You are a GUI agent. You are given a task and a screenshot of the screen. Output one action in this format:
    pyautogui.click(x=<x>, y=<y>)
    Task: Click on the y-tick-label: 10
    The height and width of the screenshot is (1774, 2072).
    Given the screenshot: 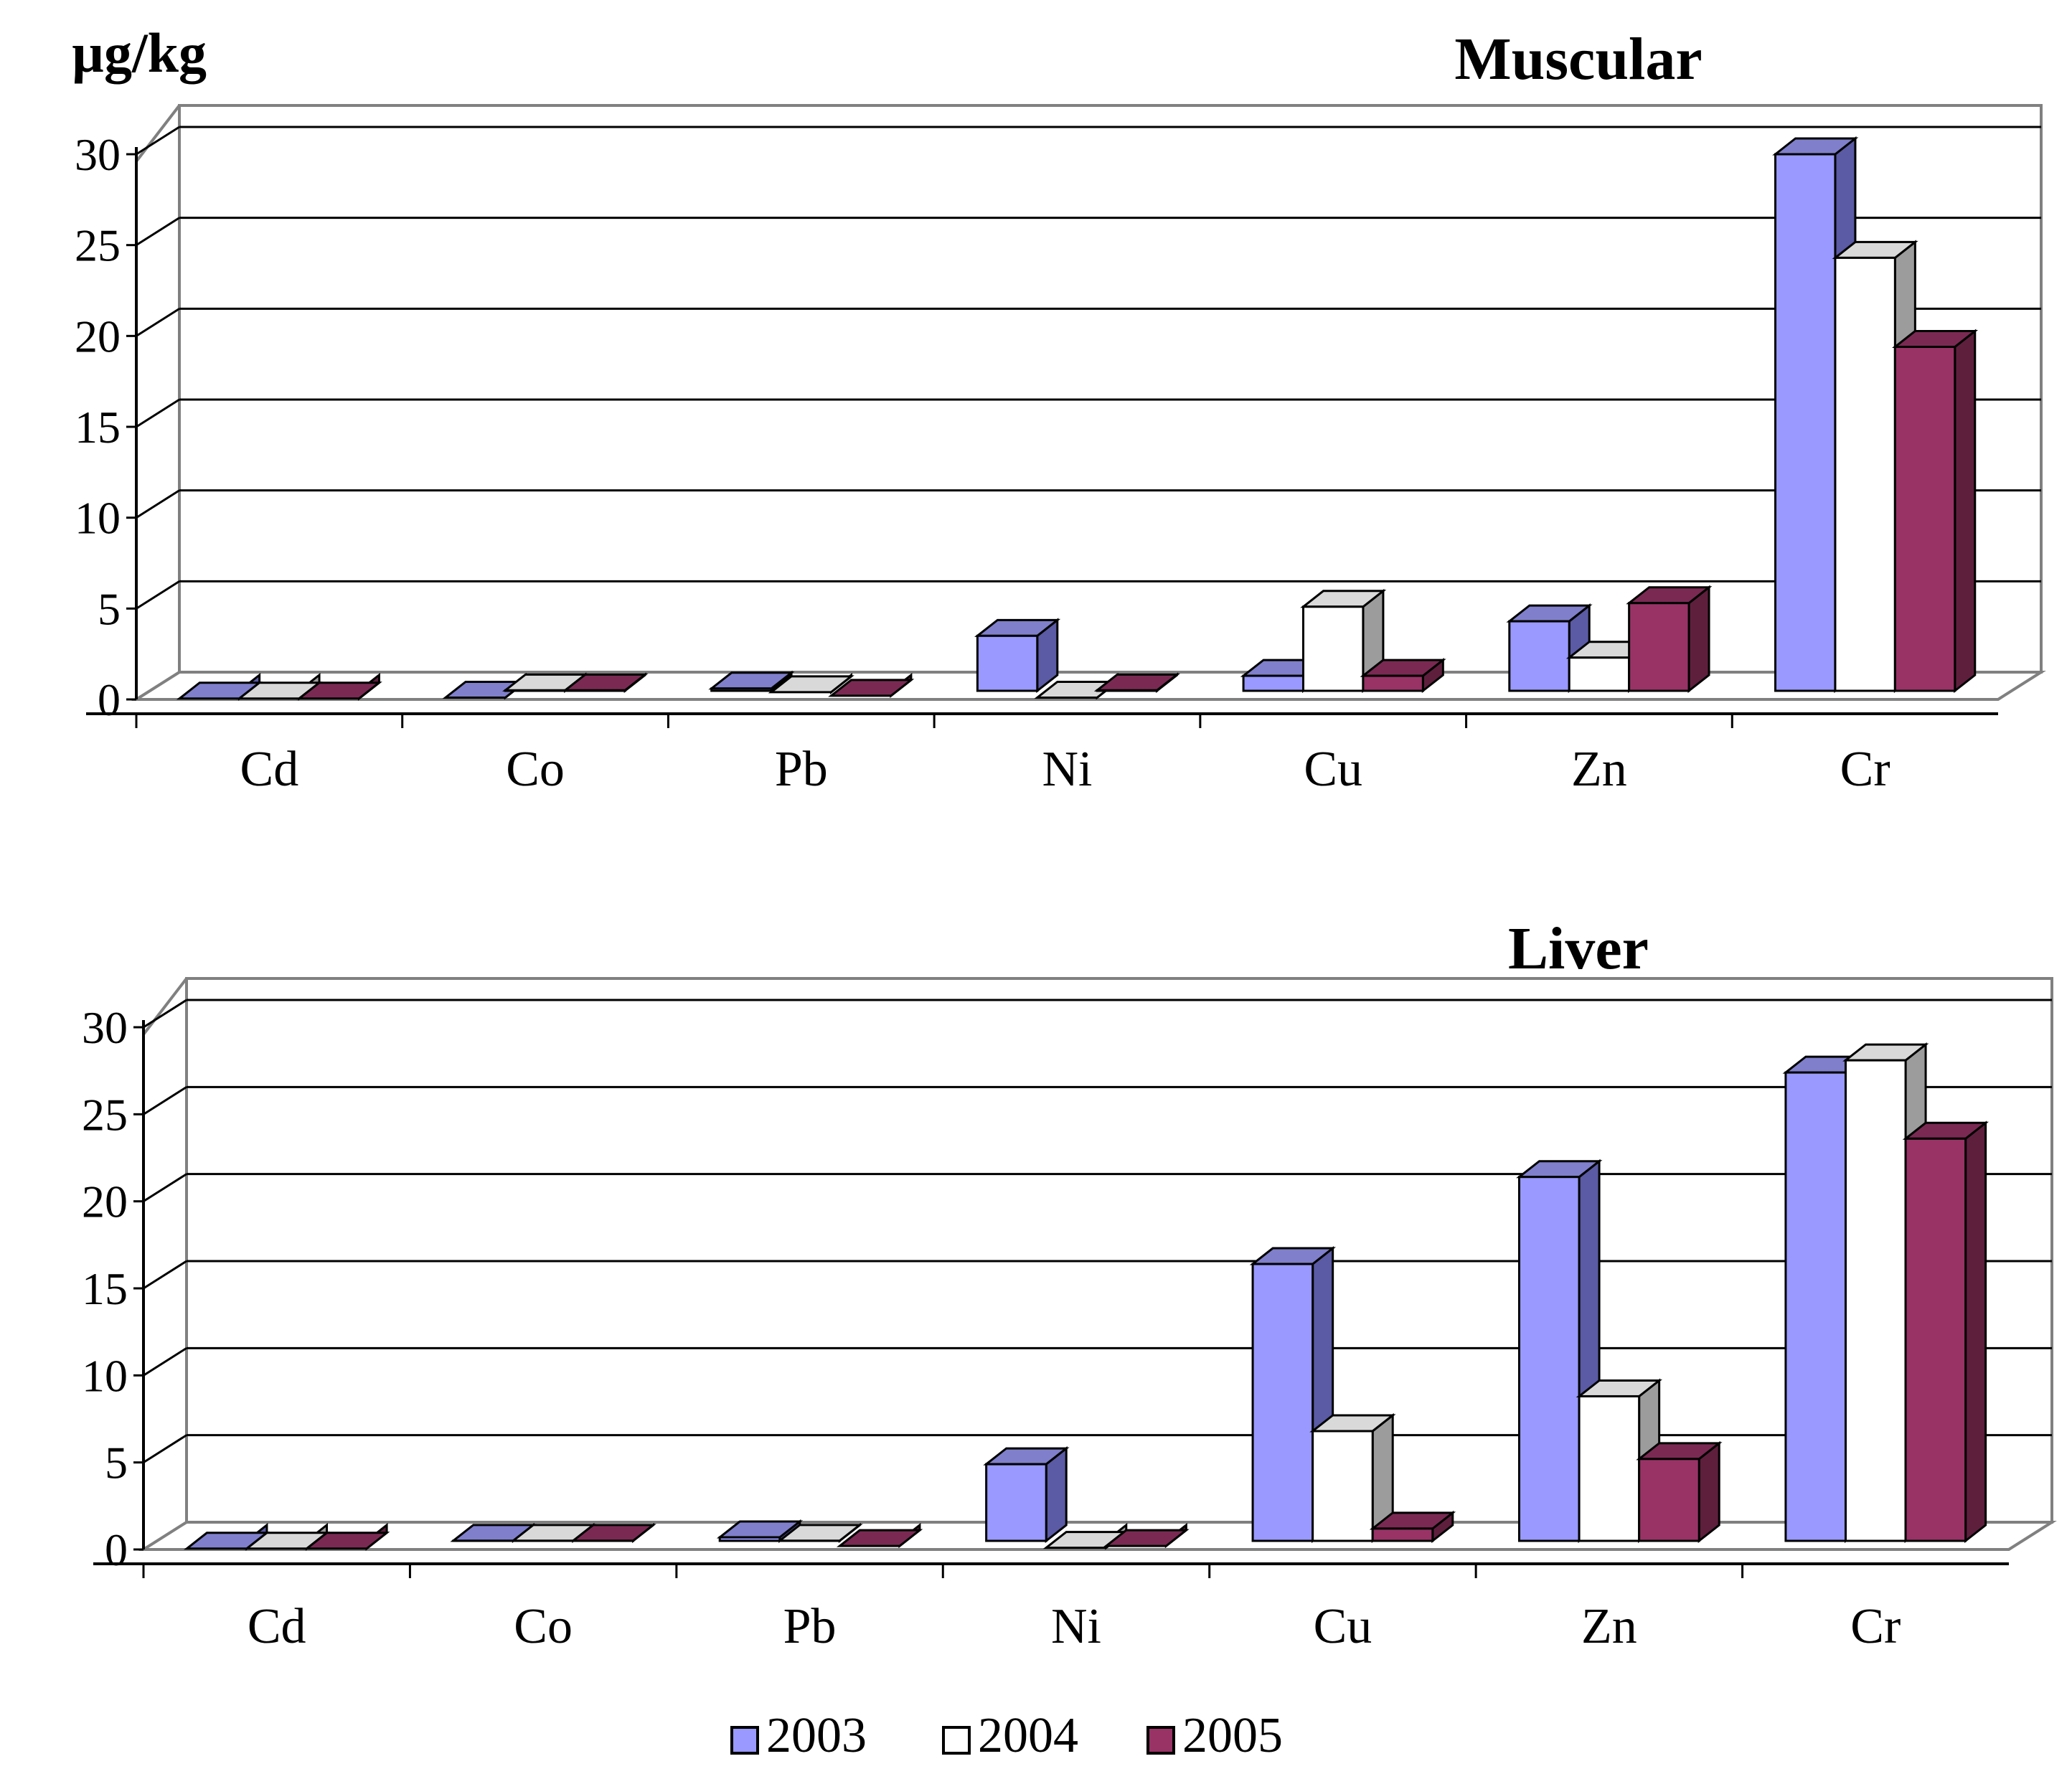 What is the action you would take?
    pyautogui.click(x=105, y=1375)
    